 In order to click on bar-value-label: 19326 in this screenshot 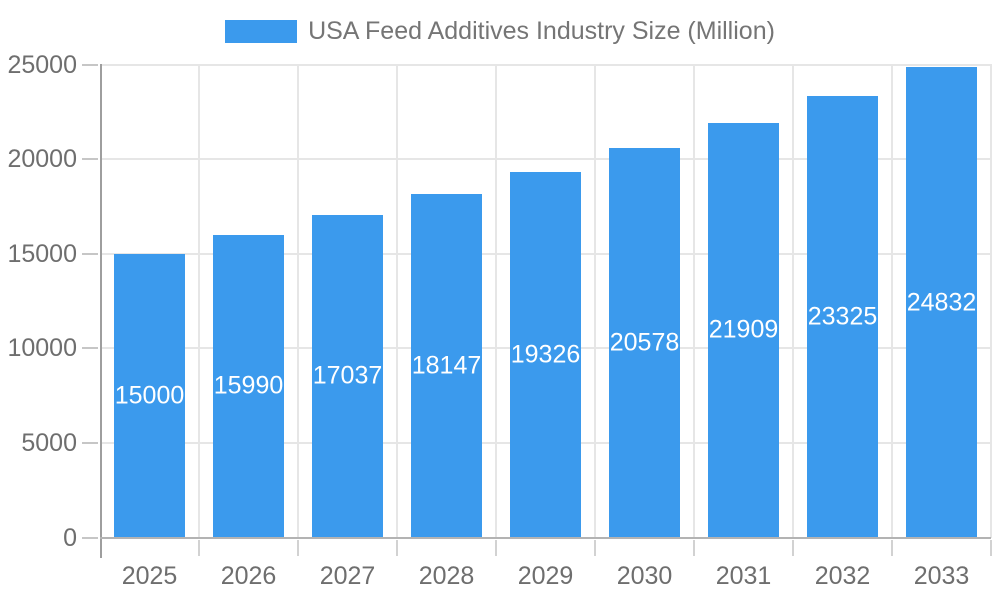, I will do `click(545, 354)`.